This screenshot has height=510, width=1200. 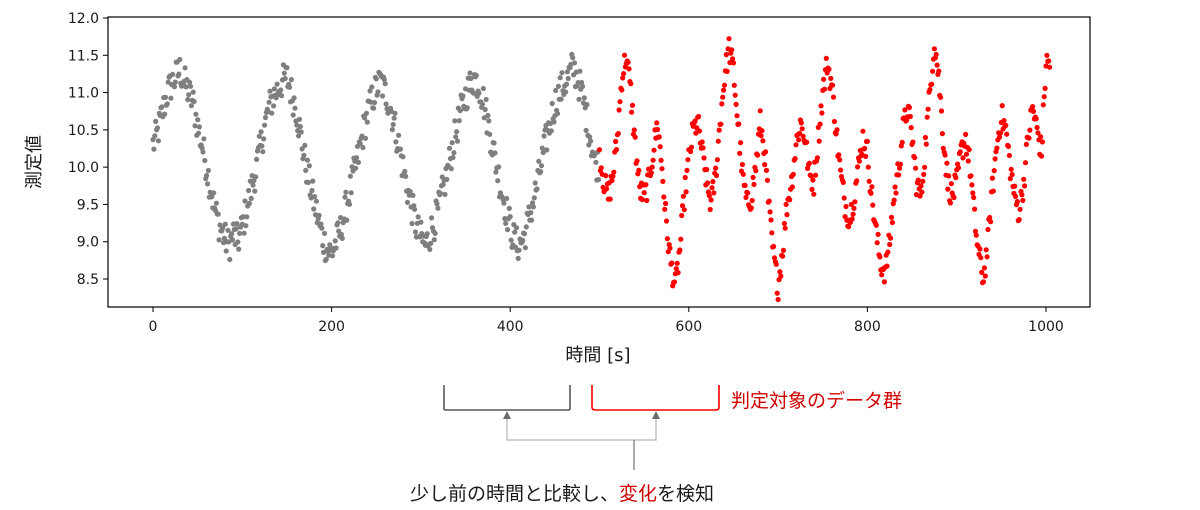 I want to click on y-tick-label: 8.5, so click(x=88, y=280).